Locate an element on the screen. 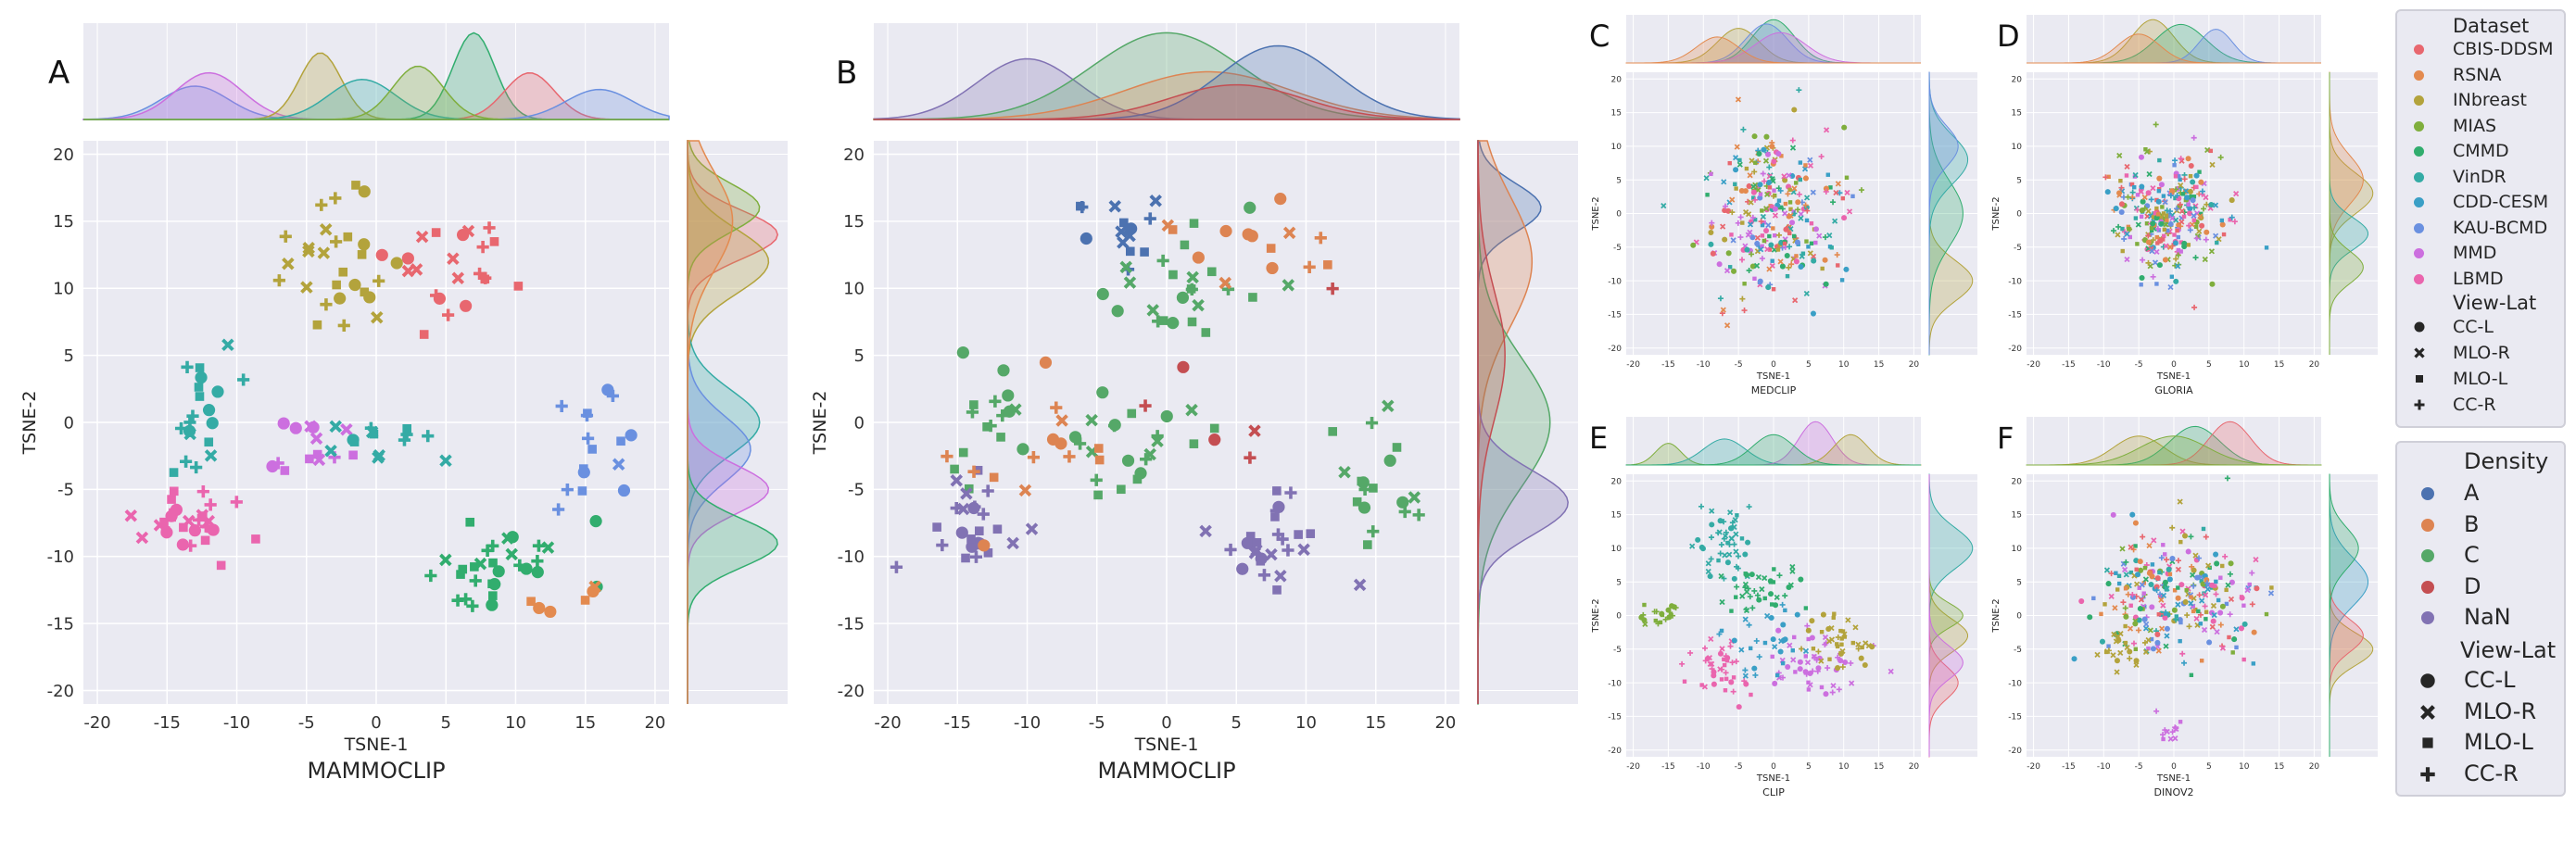 This screenshot has height=867, width=2576. panel-letter-f: F is located at coordinates (2005, 439).